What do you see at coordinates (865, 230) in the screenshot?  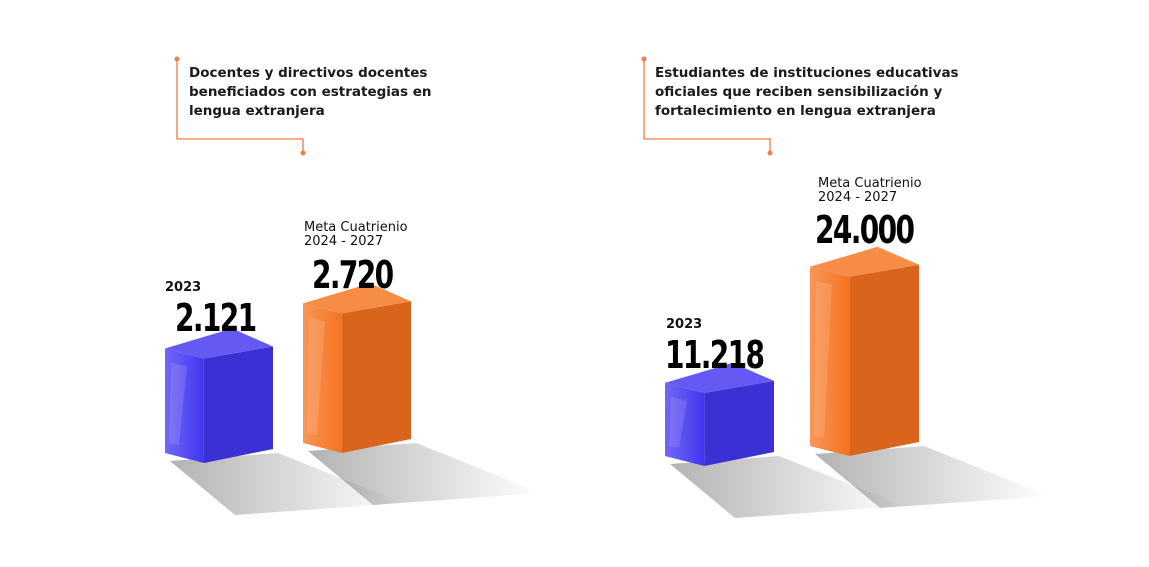 I see `value-label-target: 24.000` at bounding box center [865, 230].